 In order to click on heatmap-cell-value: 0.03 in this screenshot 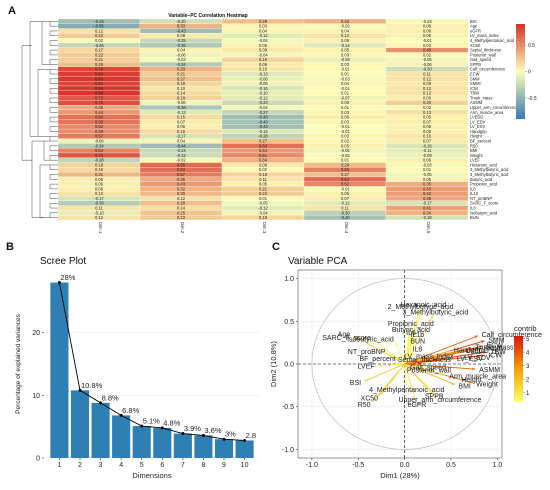, I will do `click(427, 45)`.